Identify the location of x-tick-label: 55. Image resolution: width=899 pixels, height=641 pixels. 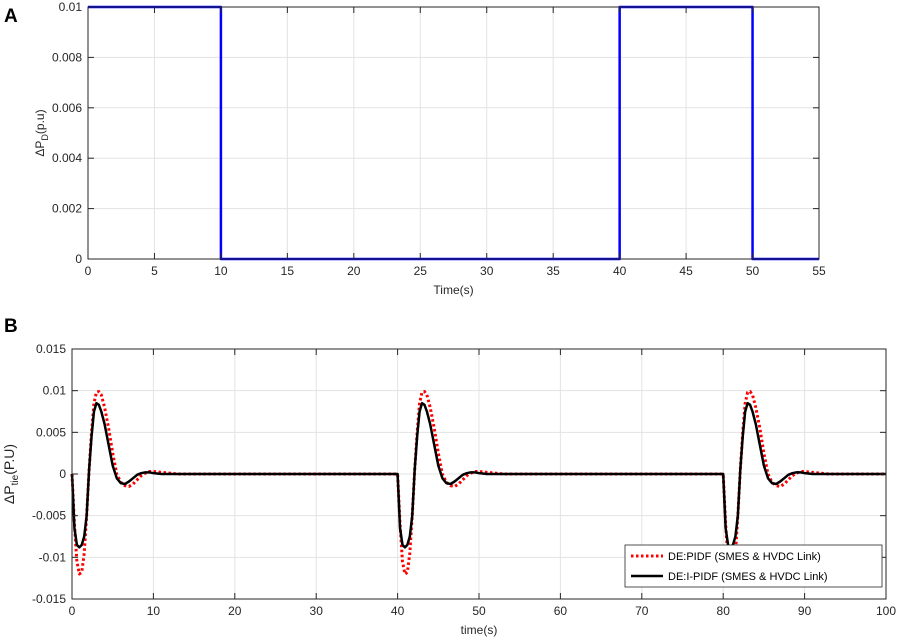
(819, 271).